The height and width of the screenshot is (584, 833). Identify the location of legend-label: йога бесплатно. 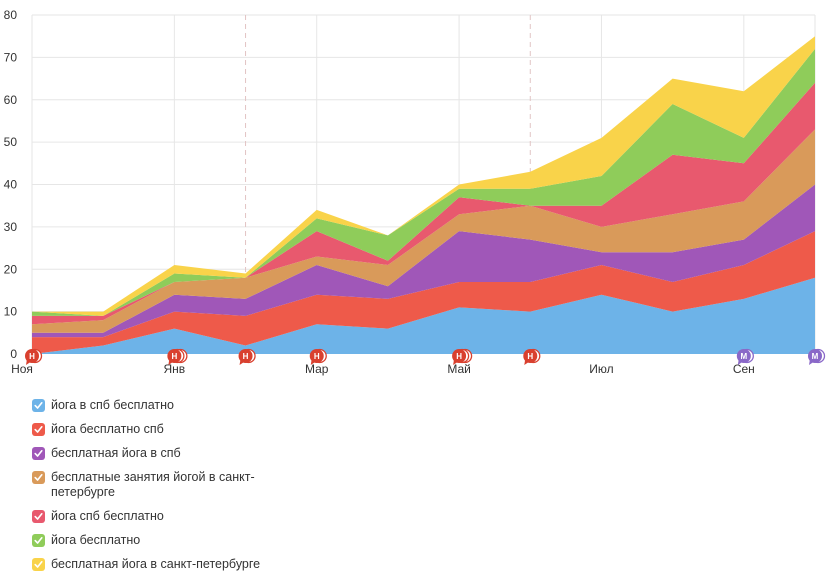
(96, 540).